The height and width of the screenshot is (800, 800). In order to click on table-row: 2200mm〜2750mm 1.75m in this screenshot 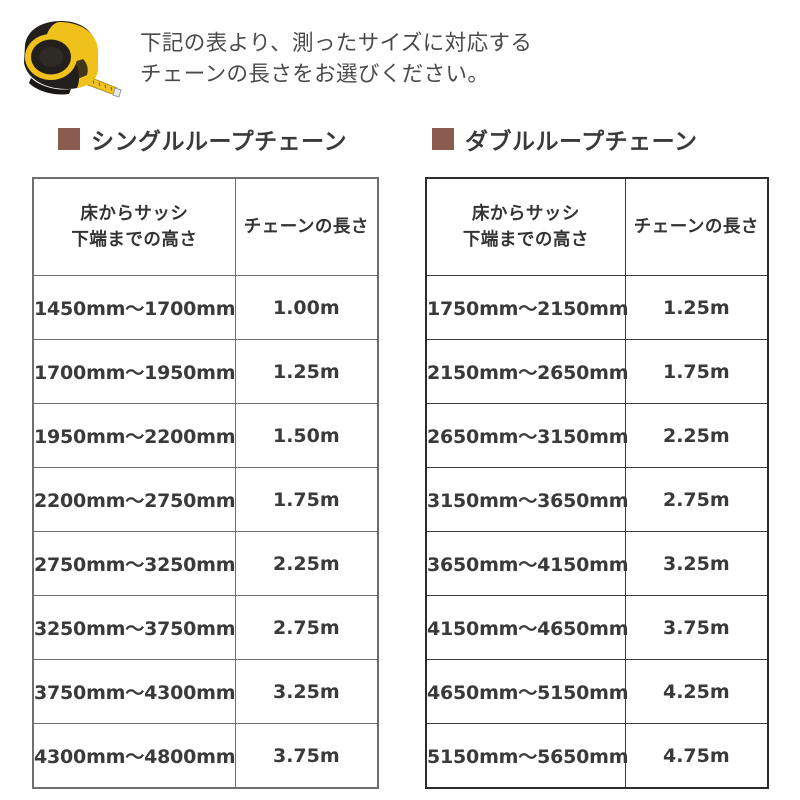, I will do `click(205, 499)`.